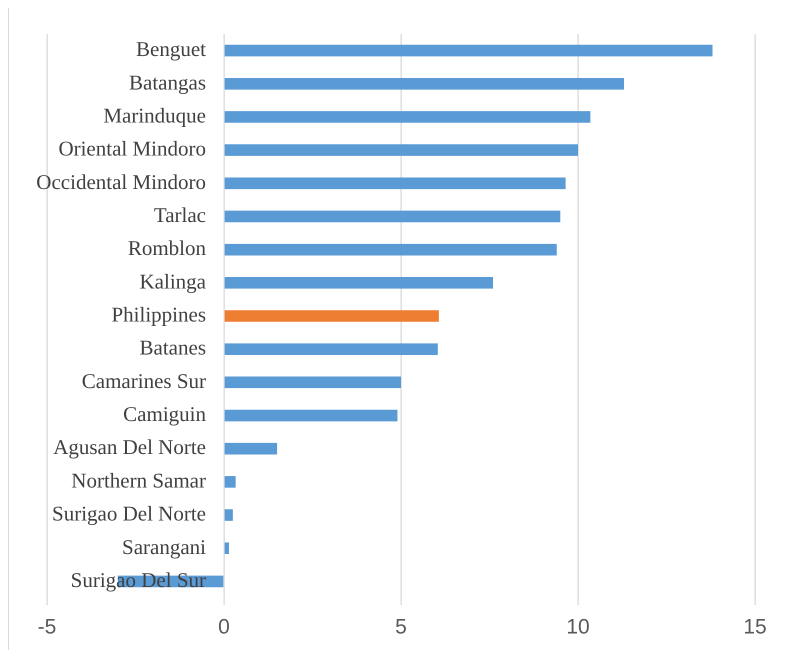 The height and width of the screenshot is (658, 789). Describe the element at coordinates (578, 626) in the screenshot. I see `x-tick-label: 10` at that location.